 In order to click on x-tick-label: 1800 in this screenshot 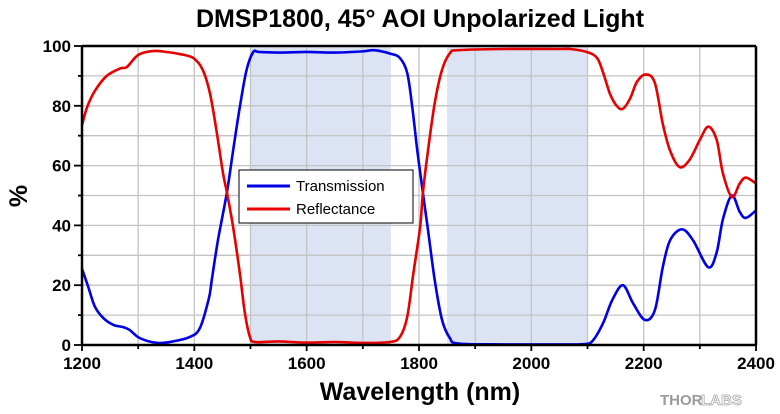, I will do `click(419, 363)`.